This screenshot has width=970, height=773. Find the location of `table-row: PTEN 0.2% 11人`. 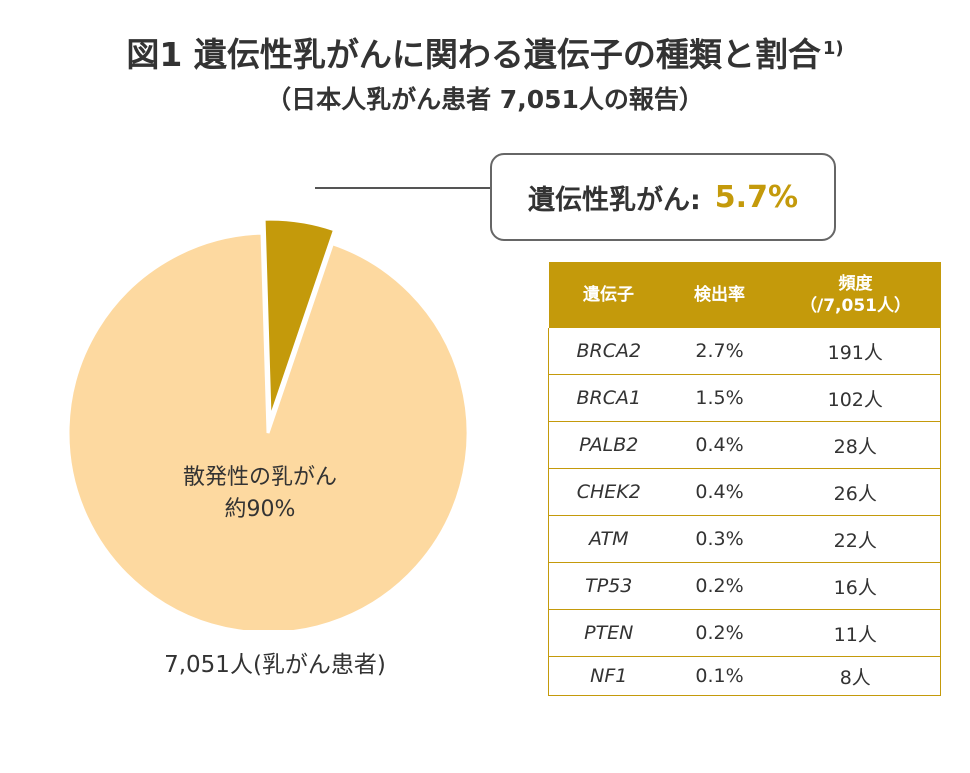

table-row: PTEN 0.2% 11人 is located at coordinates (744, 633).